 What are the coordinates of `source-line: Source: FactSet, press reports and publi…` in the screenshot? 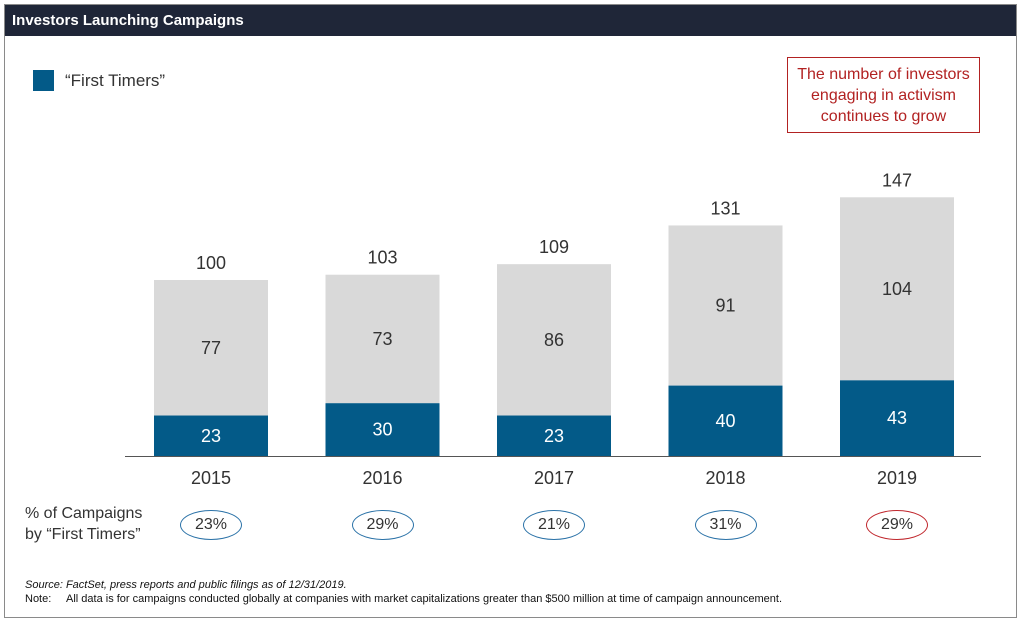 It's located at (186, 585).